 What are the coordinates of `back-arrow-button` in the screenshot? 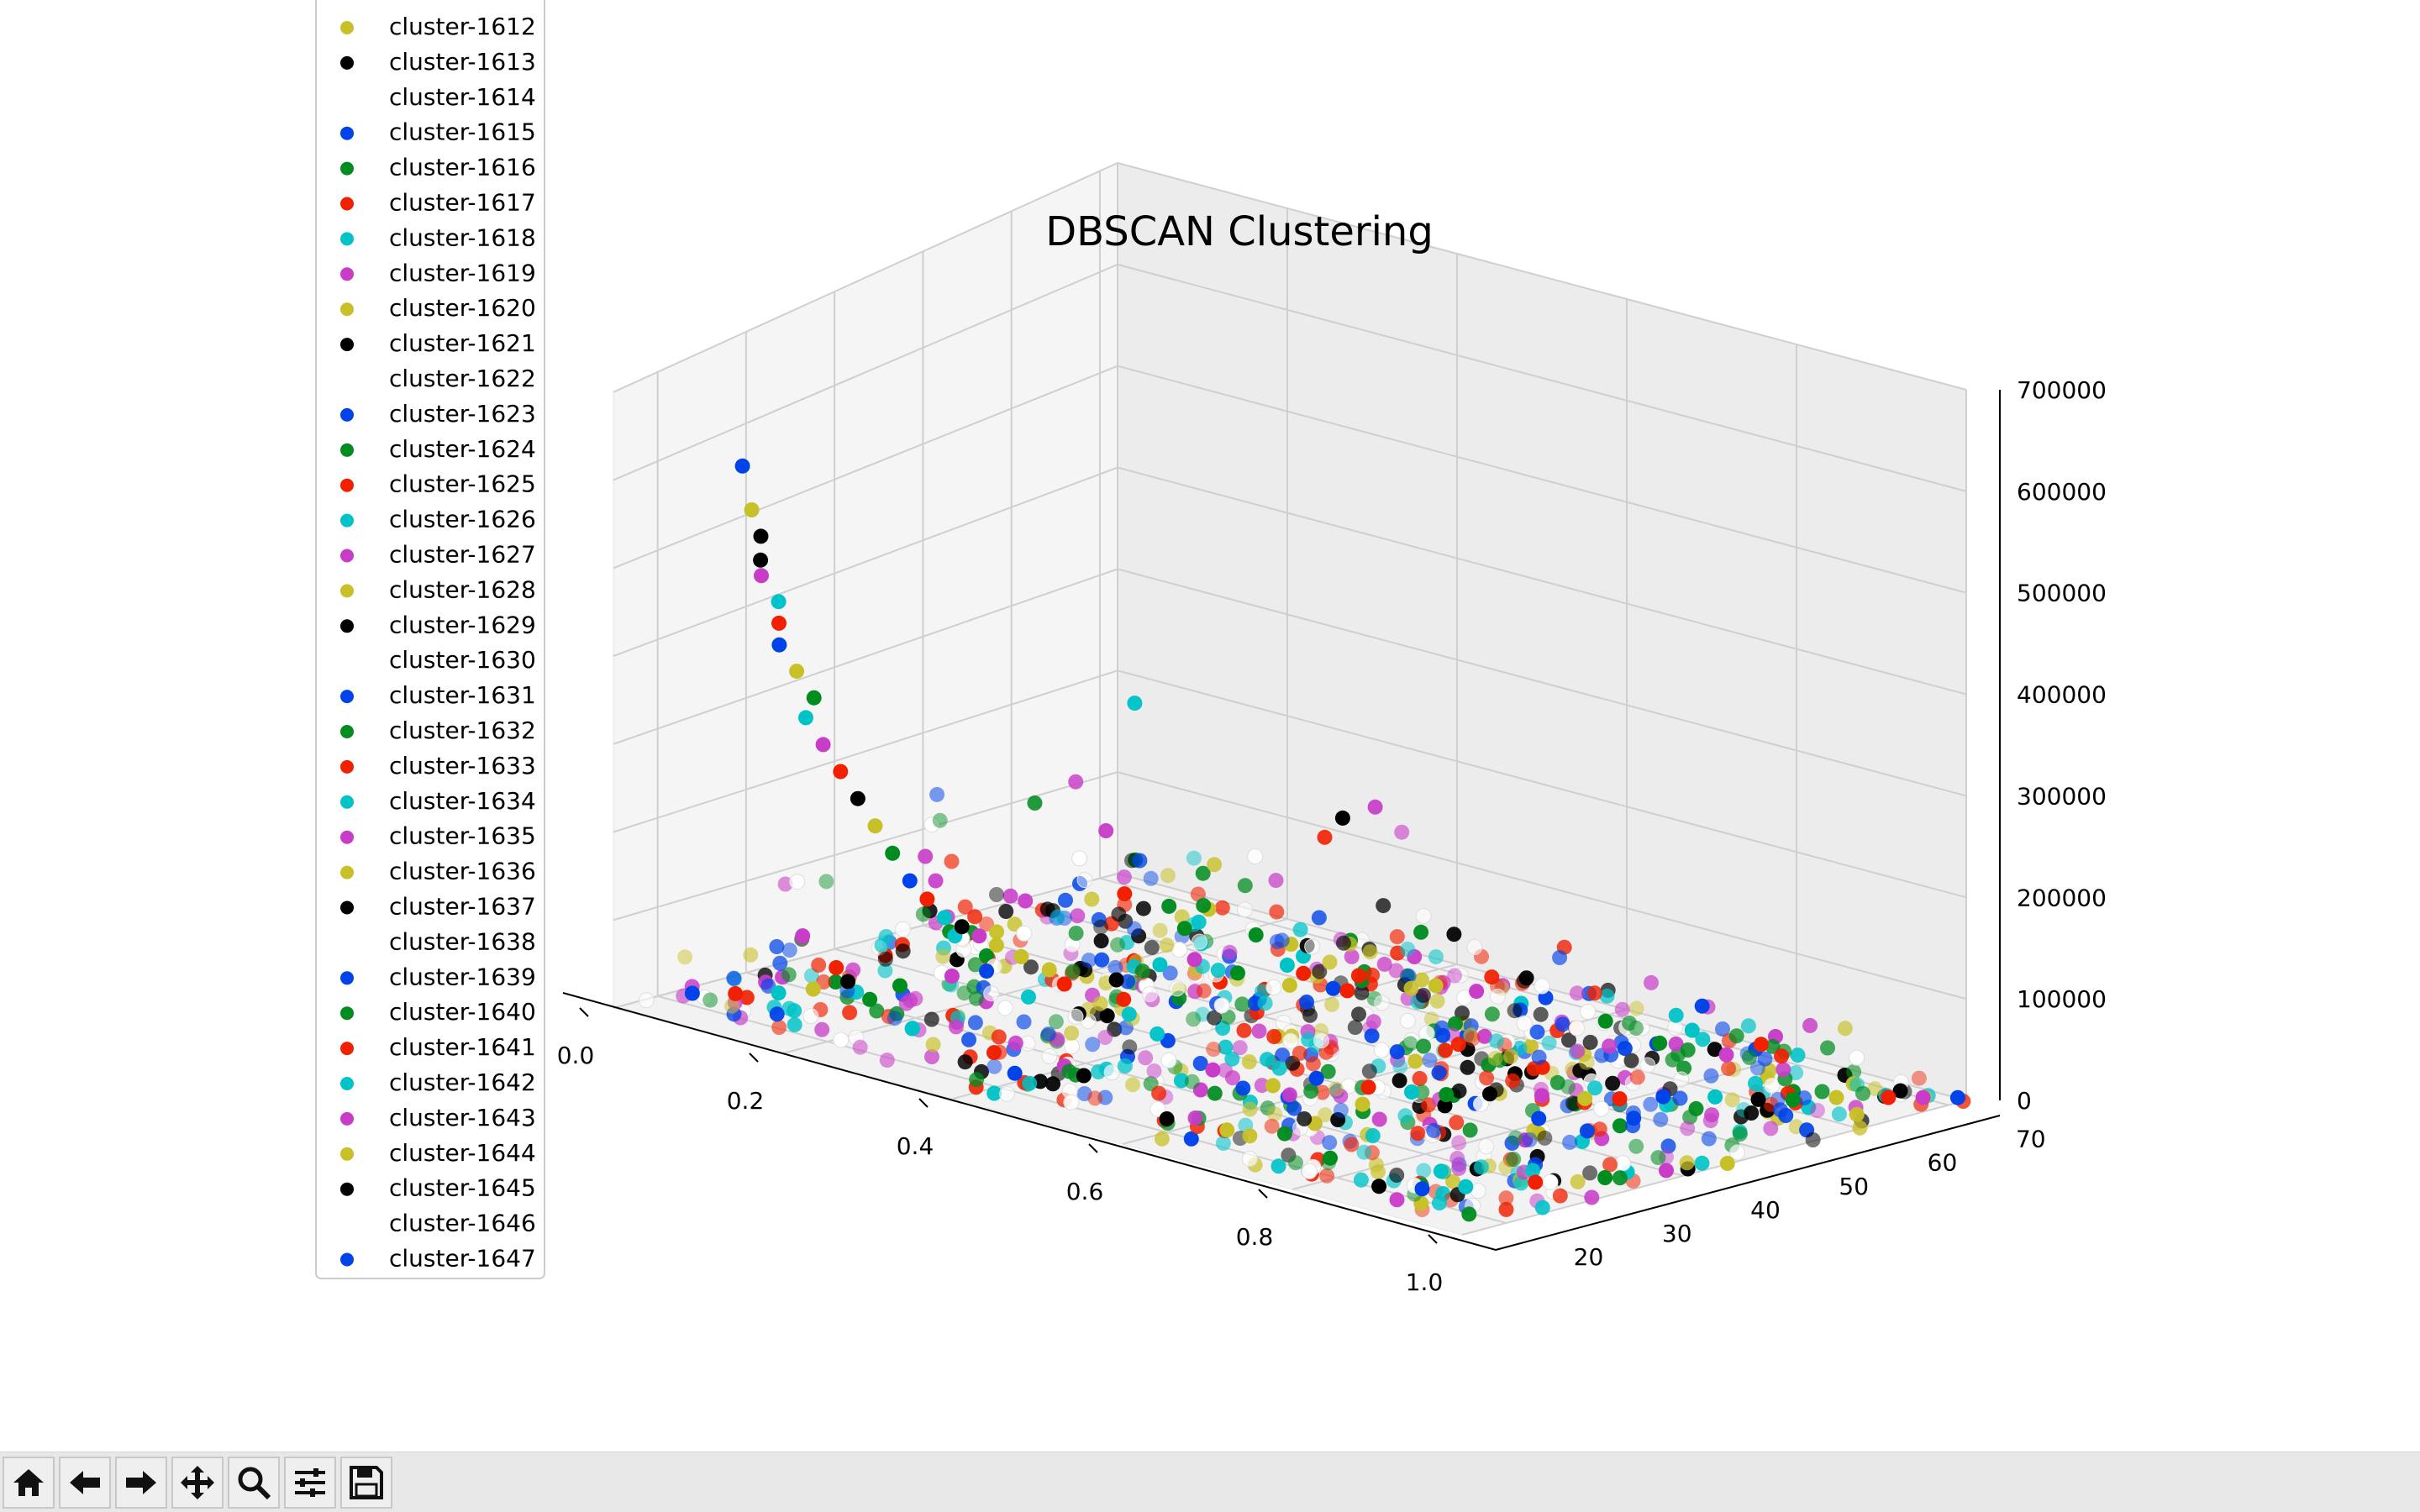 It's located at (85, 1483).